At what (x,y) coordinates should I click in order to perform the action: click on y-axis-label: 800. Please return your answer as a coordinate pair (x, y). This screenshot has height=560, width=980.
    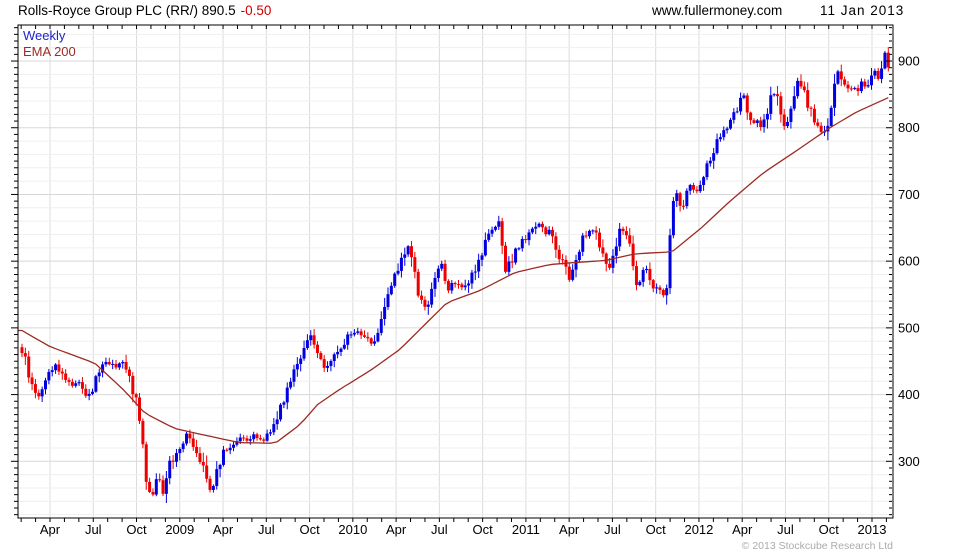
    Looking at the image, I should click on (909, 127).